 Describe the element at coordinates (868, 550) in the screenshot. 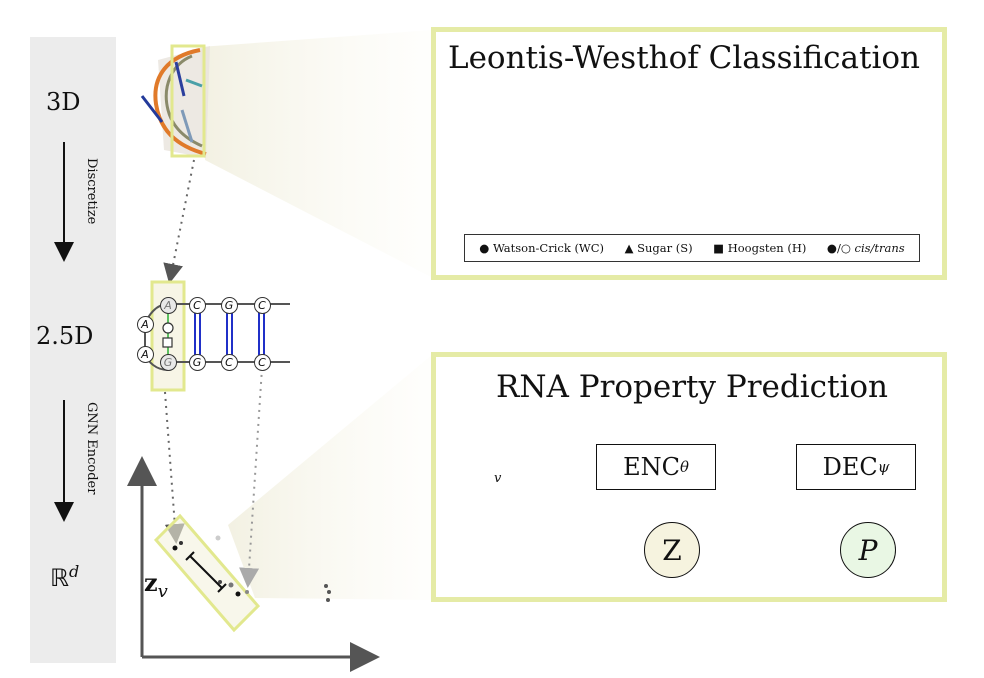

I see `property-p-node: P` at that location.